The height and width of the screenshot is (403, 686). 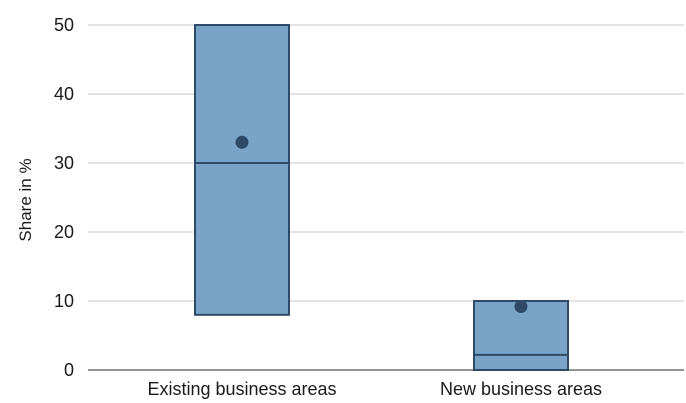 What do you see at coordinates (64, 301) in the screenshot?
I see `y-tick-label-10: 10` at bounding box center [64, 301].